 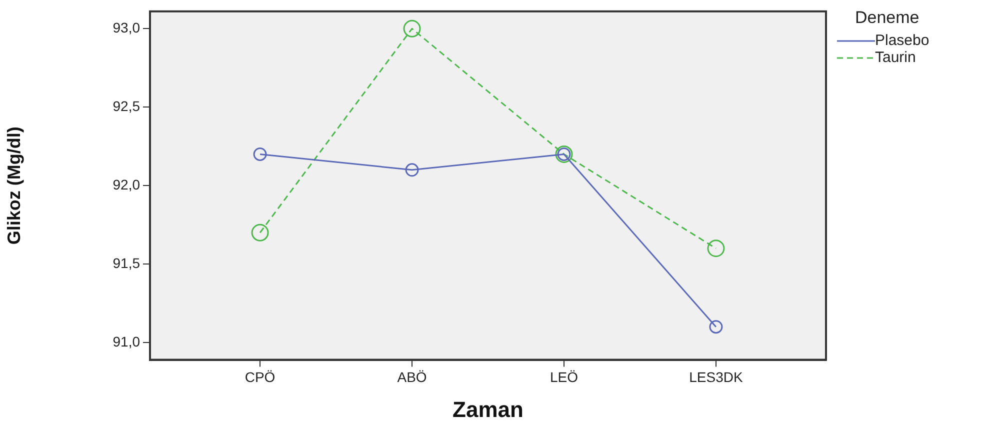 What do you see at coordinates (260, 377) in the screenshot?
I see `x-tick-label: CPÖ` at bounding box center [260, 377].